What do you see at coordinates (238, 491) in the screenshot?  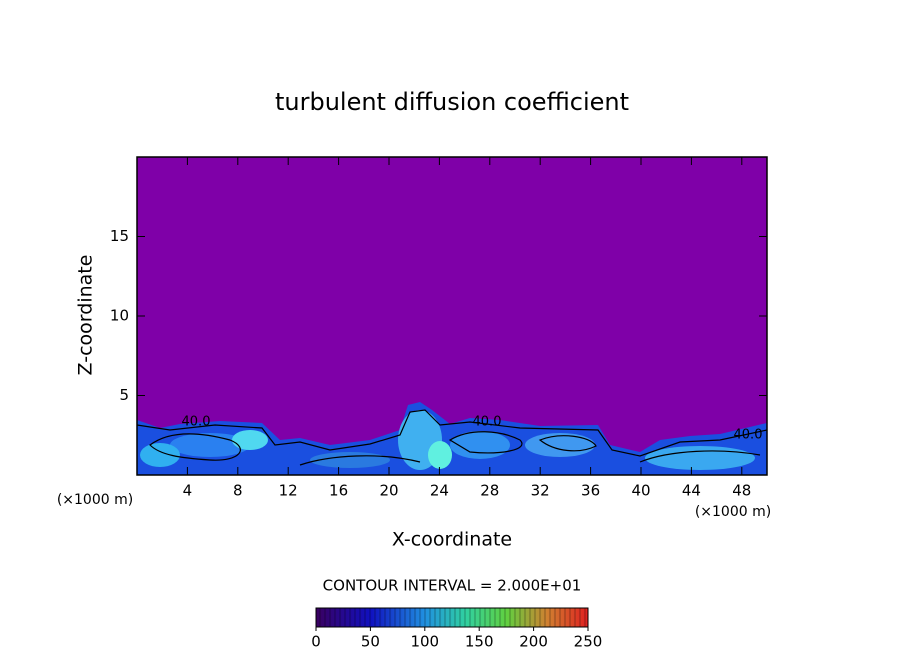 I see `x-tick-label: 8` at bounding box center [238, 491].